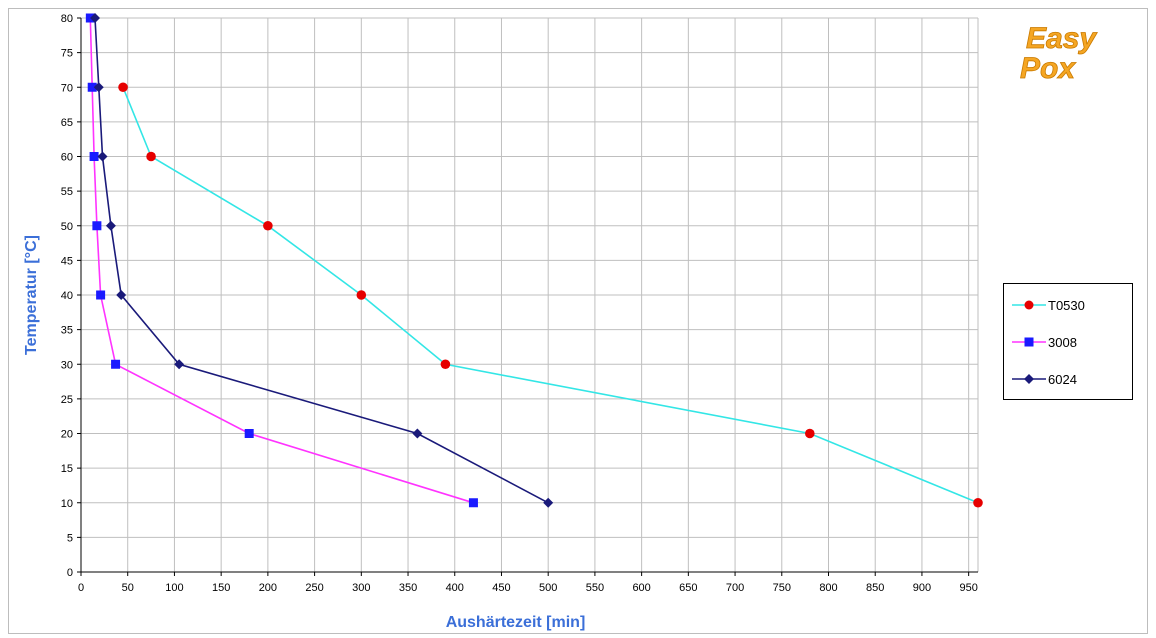  I want to click on x-tick-label: 750, so click(782, 588).